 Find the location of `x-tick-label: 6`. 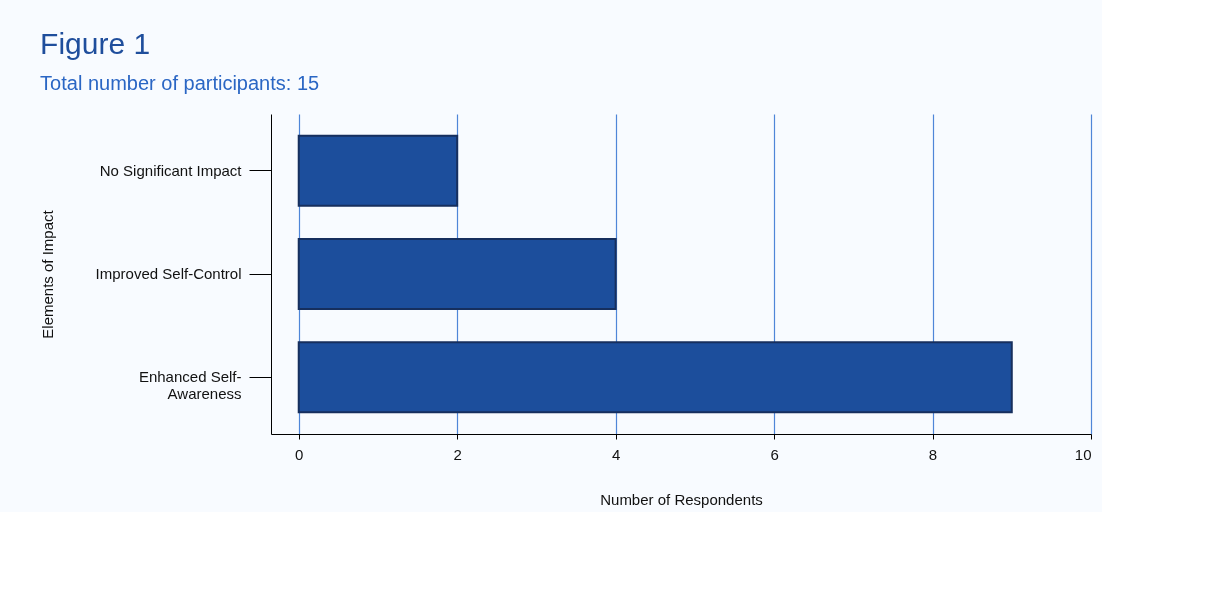

x-tick-label: 6 is located at coordinates (774, 454).